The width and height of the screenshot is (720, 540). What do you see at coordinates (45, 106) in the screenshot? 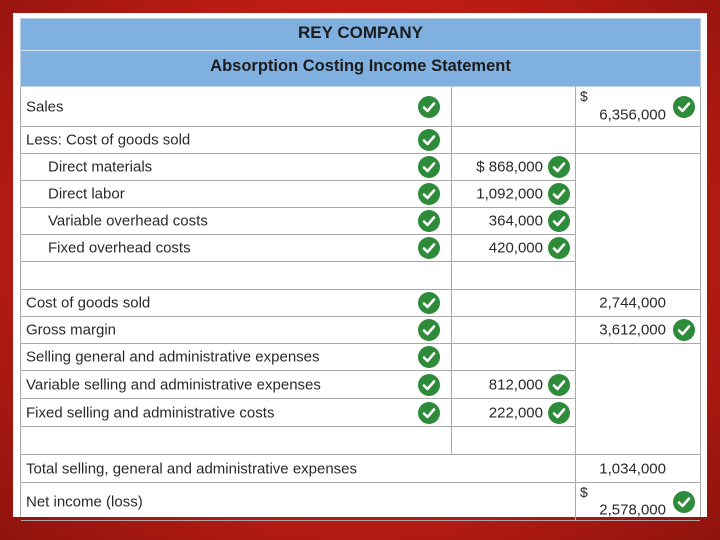
I see `sales-label: Sales` at bounding box center [45, 106].